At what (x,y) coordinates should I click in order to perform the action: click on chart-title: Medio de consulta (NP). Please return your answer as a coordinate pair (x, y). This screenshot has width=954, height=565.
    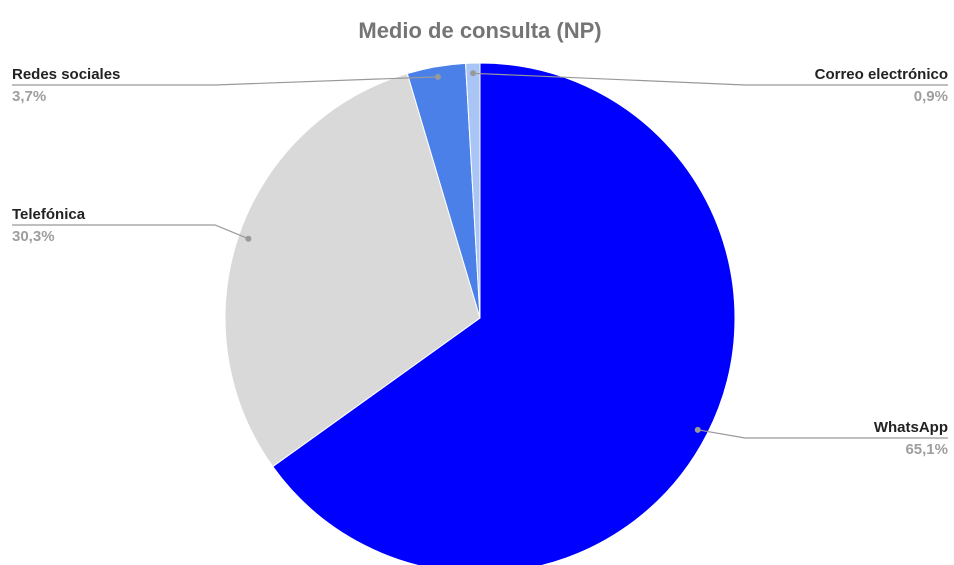
    Looking at the image, I should click on (479, 30).